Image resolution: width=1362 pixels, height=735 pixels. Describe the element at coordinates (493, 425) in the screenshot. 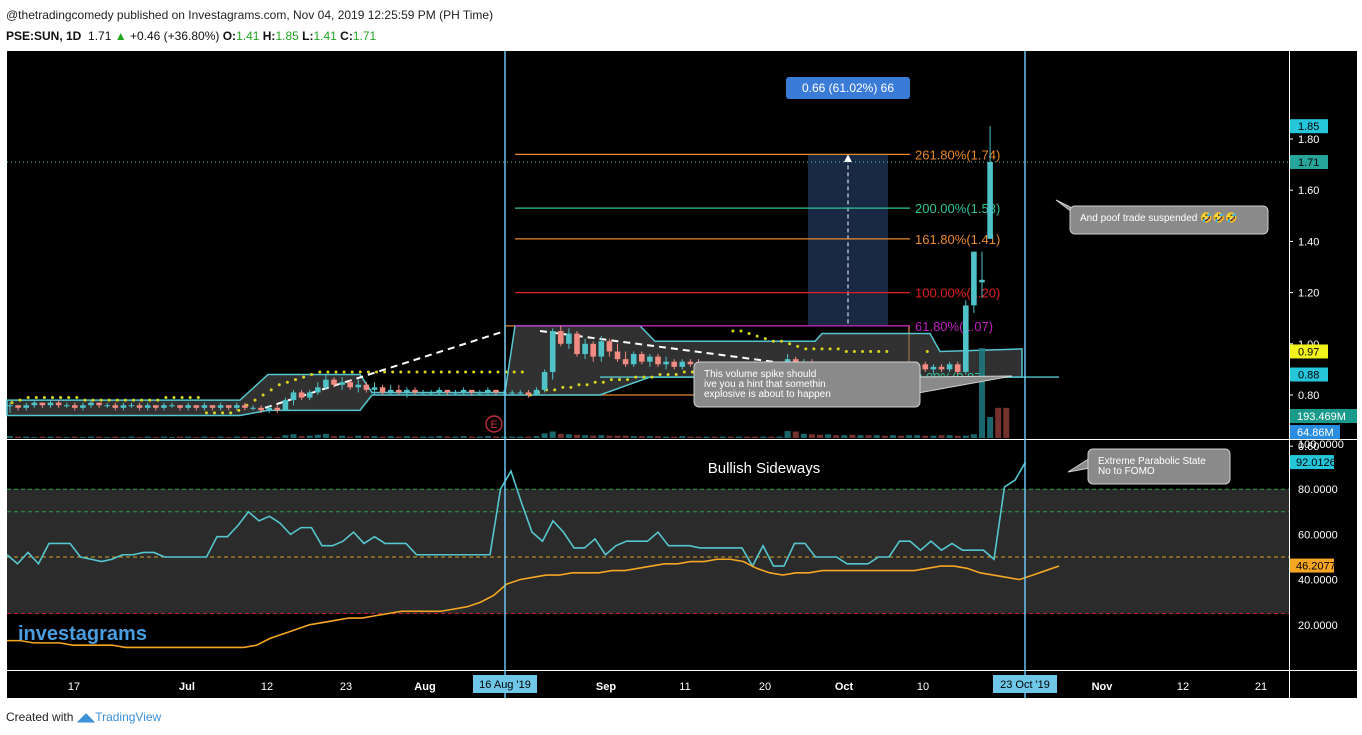

I see `event-marker-label: E` at that location.